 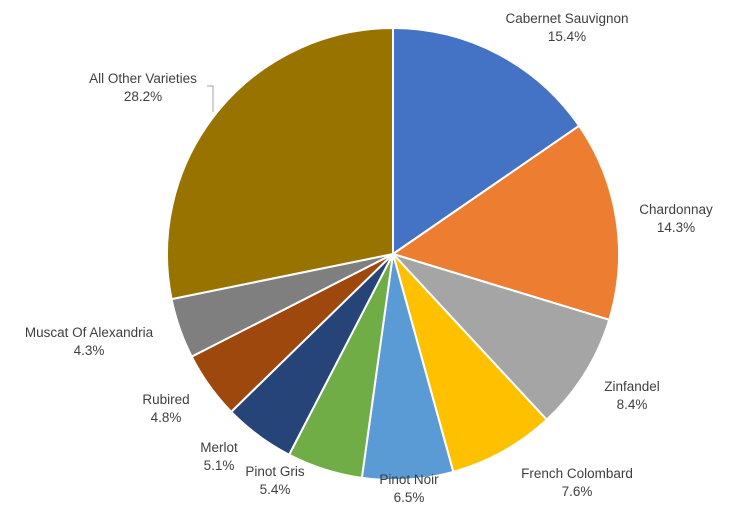 I want to click on slice-label-french-colombard: French Colombard, so click(x=577, y=473).